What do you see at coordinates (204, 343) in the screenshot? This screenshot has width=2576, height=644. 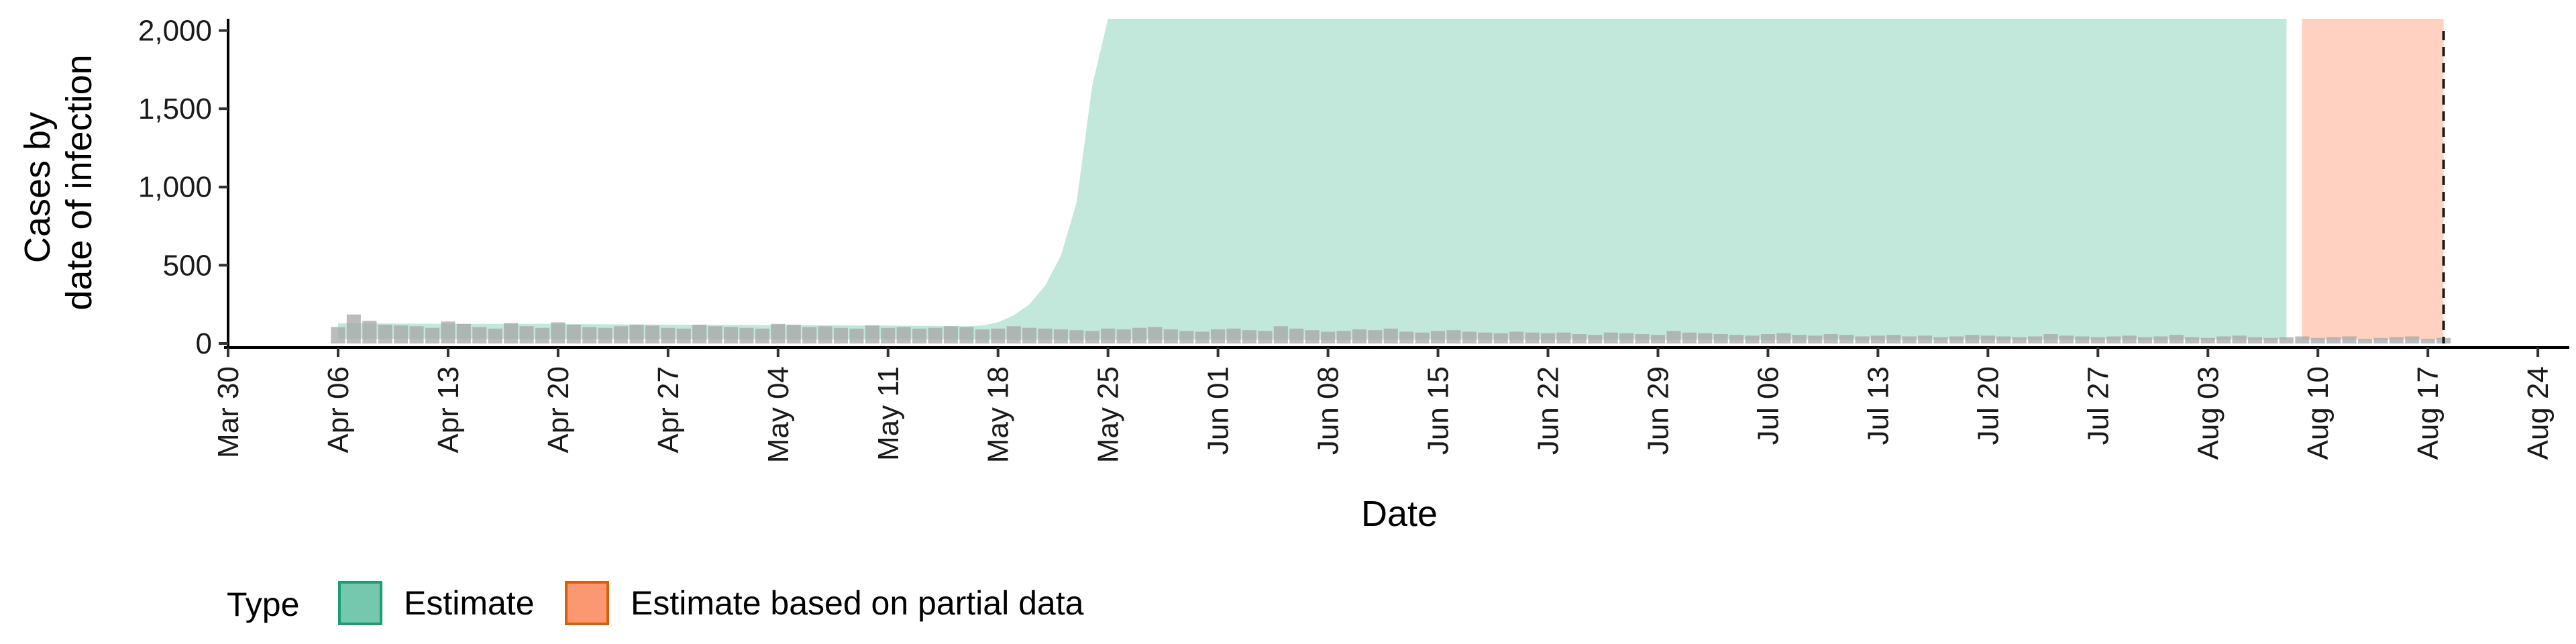 I see `y-tick-label: 0` at bounding box center [204, 343].